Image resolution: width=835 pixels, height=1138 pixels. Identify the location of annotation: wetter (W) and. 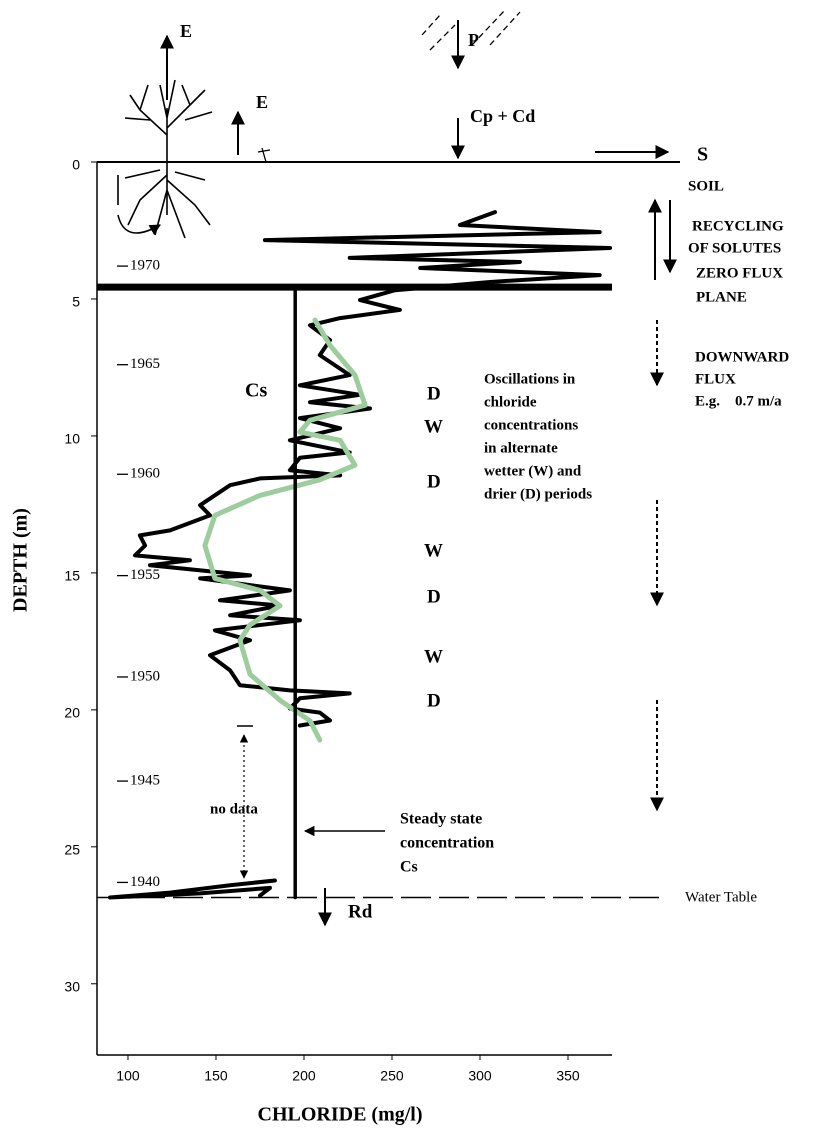
(533, 471).